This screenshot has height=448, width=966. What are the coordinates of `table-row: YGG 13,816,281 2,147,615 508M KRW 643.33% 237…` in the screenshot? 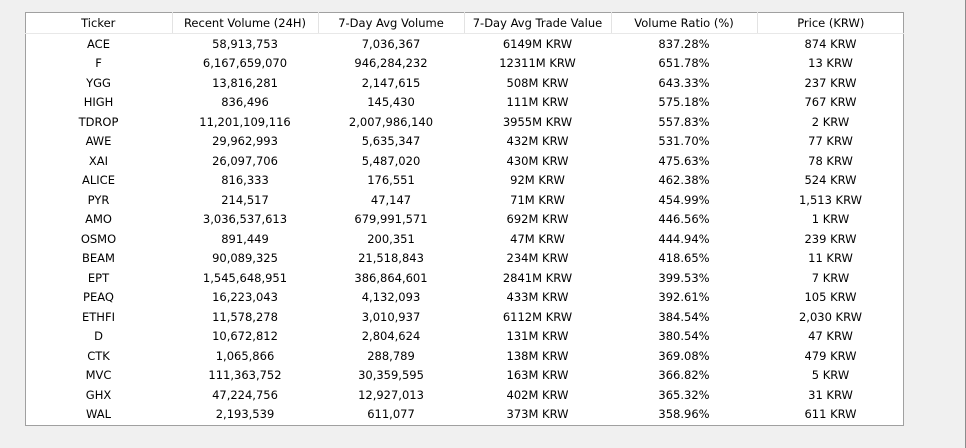 It's located at (464, 83).